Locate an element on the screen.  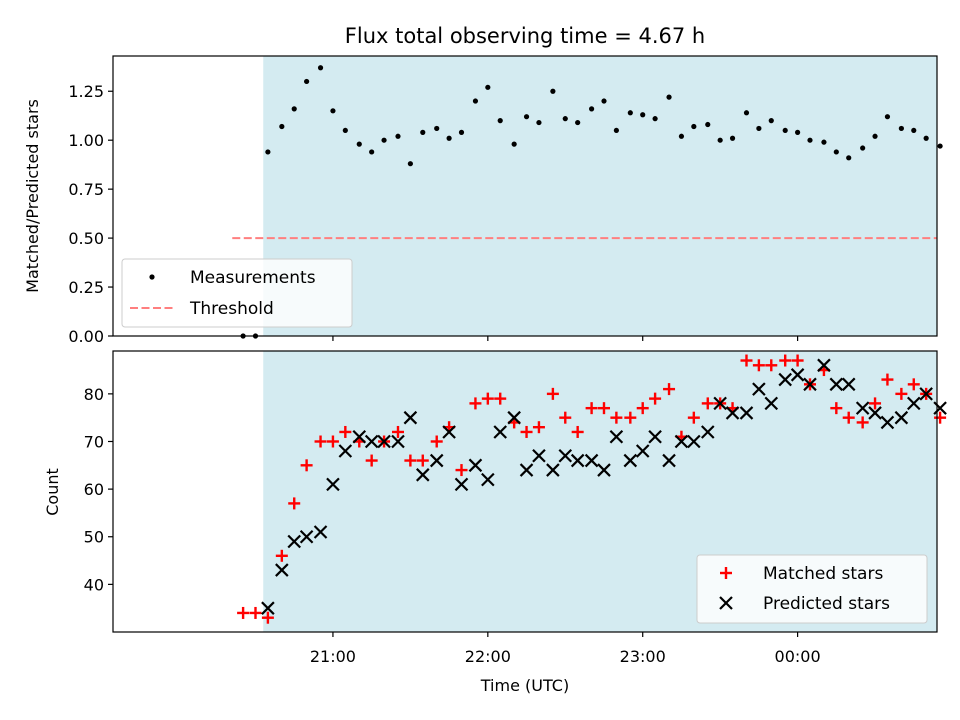
ratio-y-tick-label: 0.50 is located at coordinates (86, 238).